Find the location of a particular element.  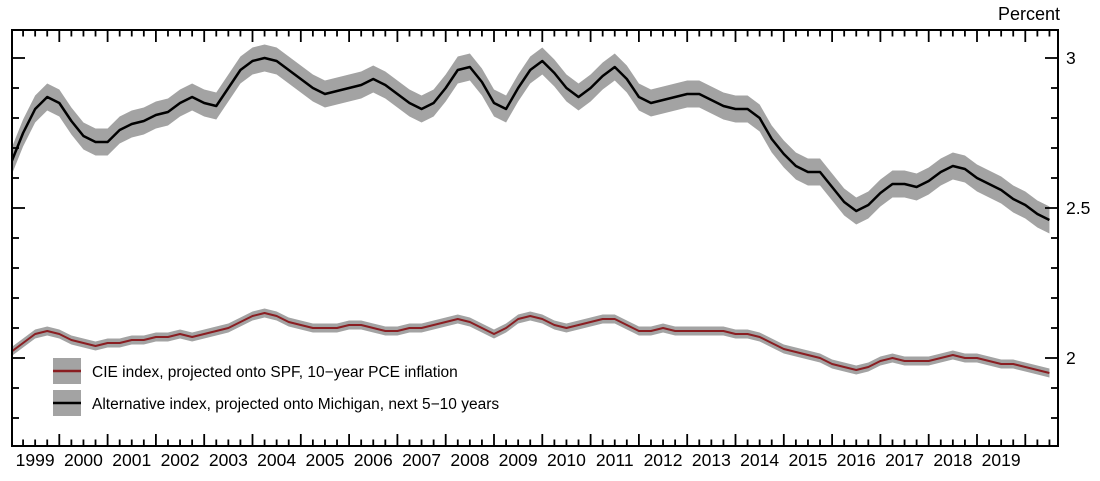

x-axis-year-label: 2012 is located at coordinates (663, 460).